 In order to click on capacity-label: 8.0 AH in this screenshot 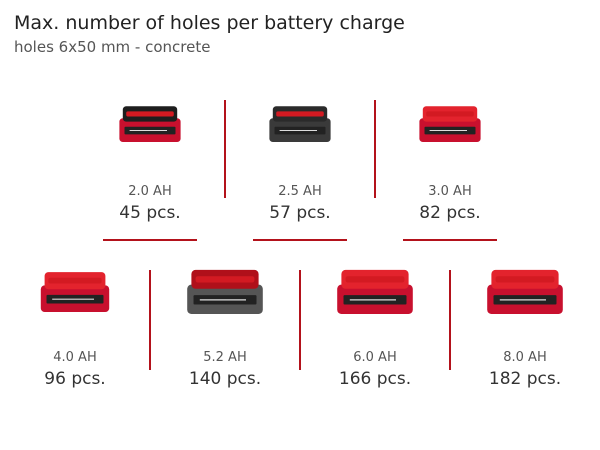, I will do `click(524, 357)`.